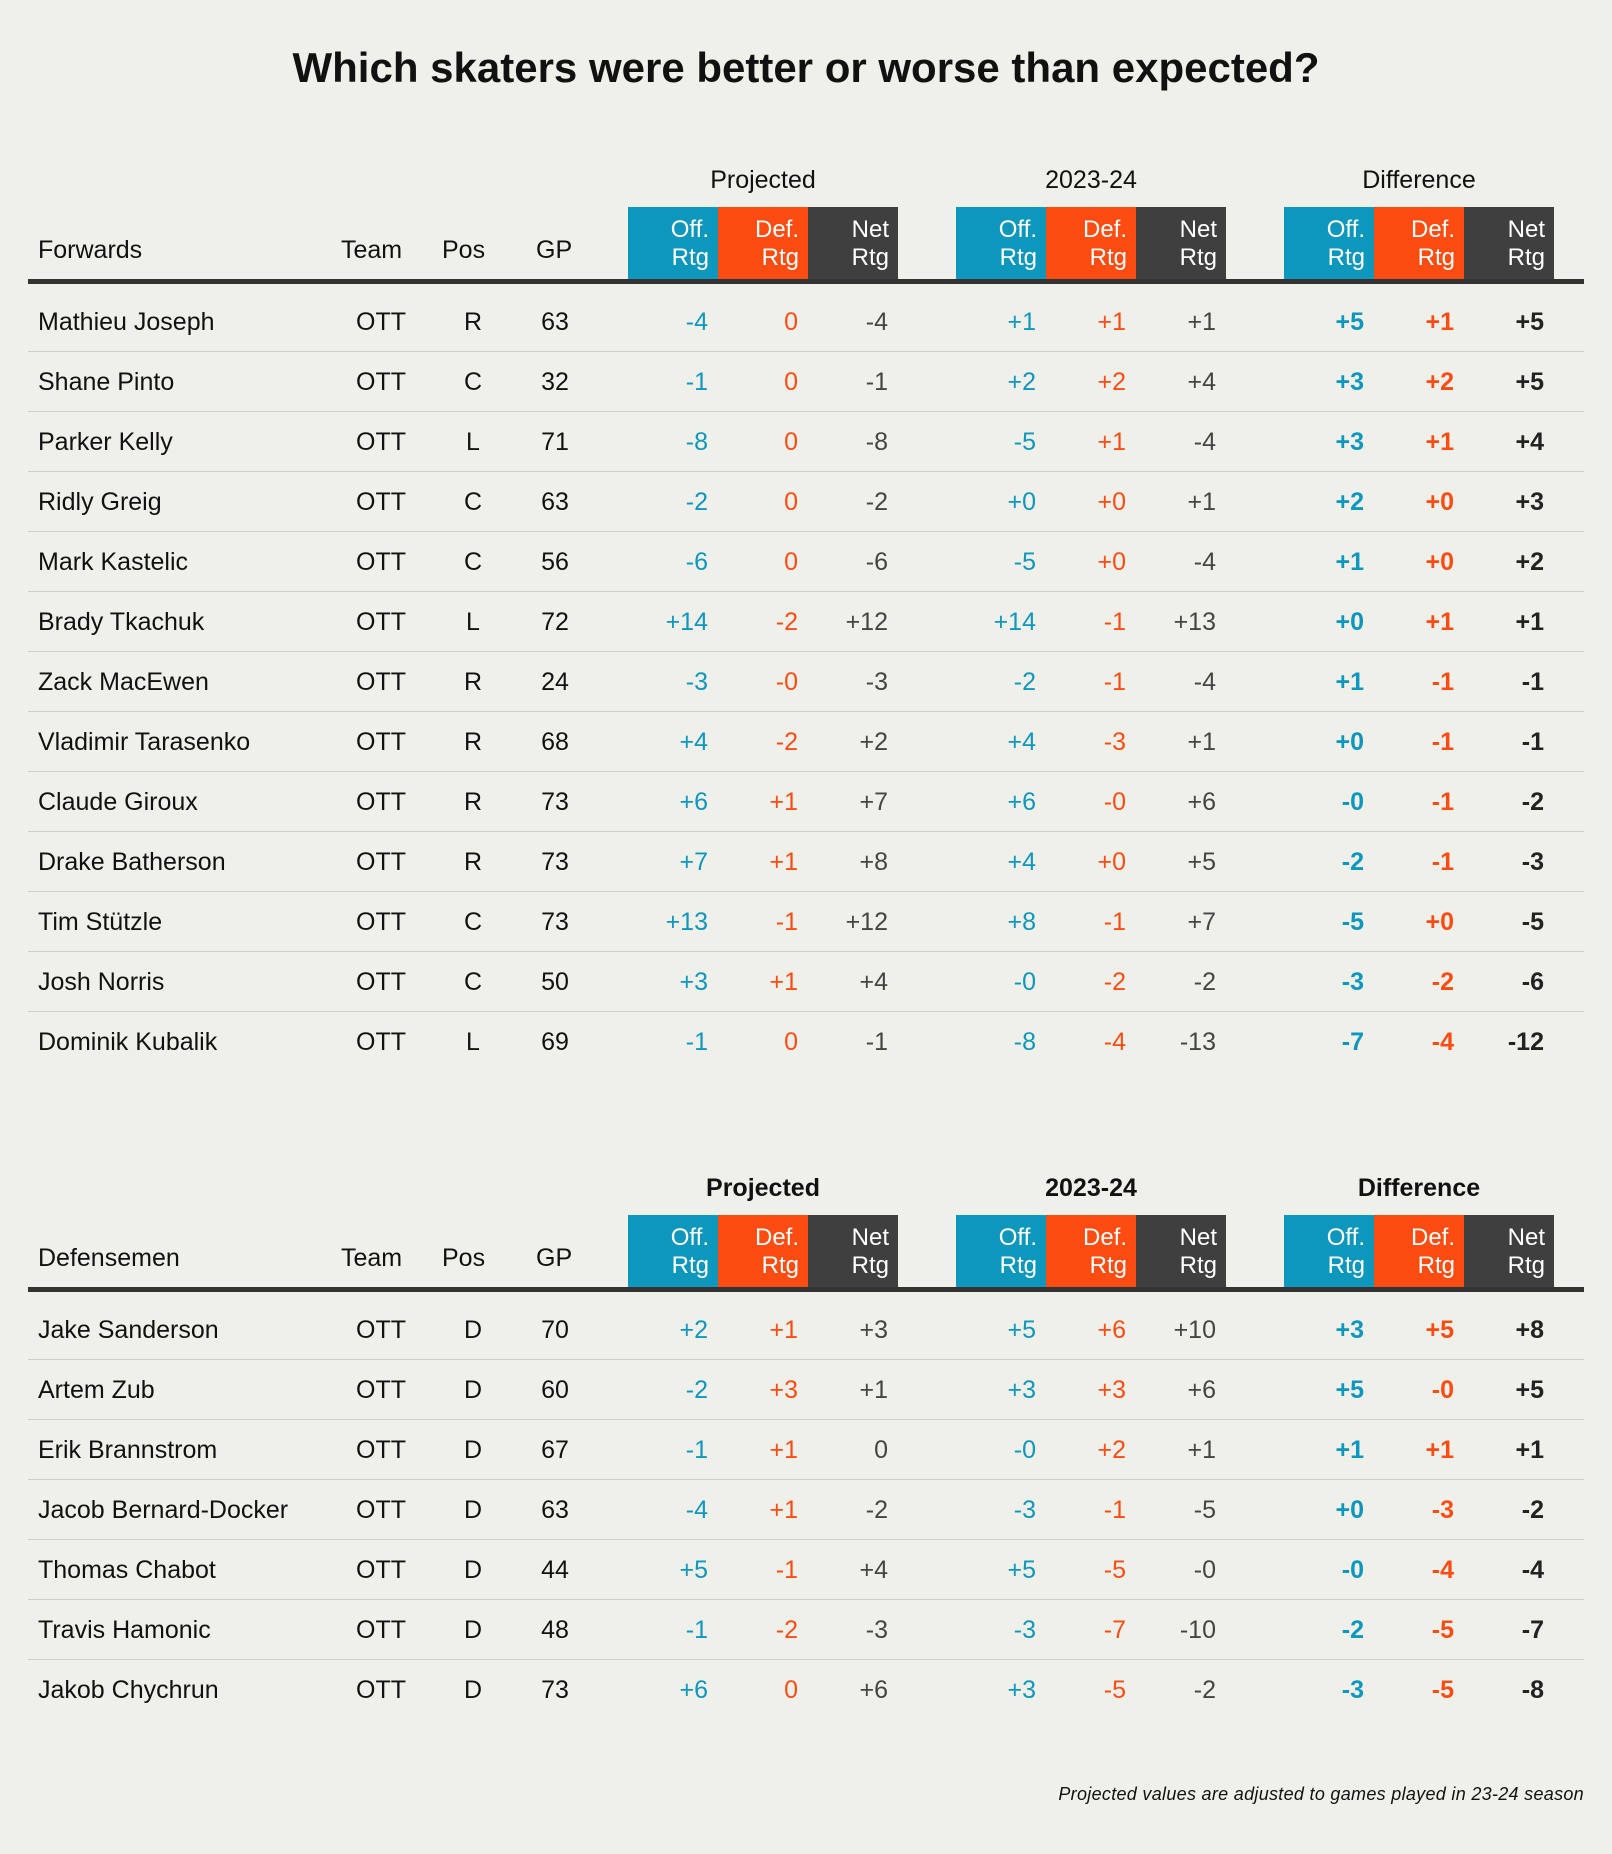 This screenshot has width=1612, height=1854. I want to click on difference-net-rtg: -2, so click(1532, 802).